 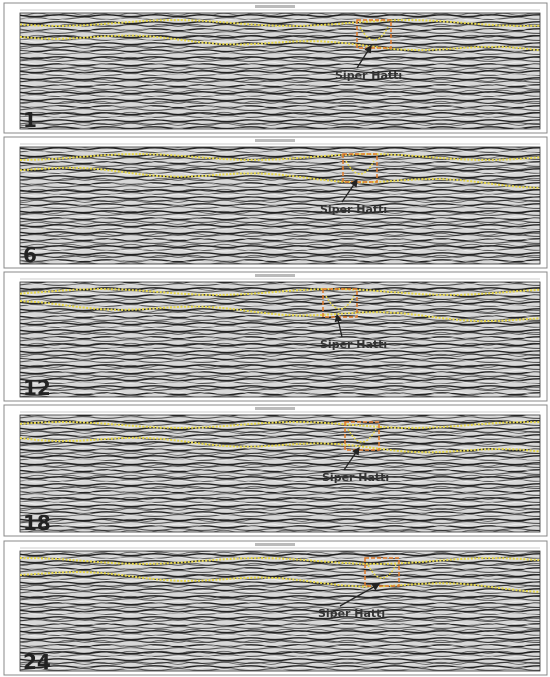 What do you see at coordinates (30, 255) in the screenshot?
I see `panel-number: 6` at bounding box center [30, 255].